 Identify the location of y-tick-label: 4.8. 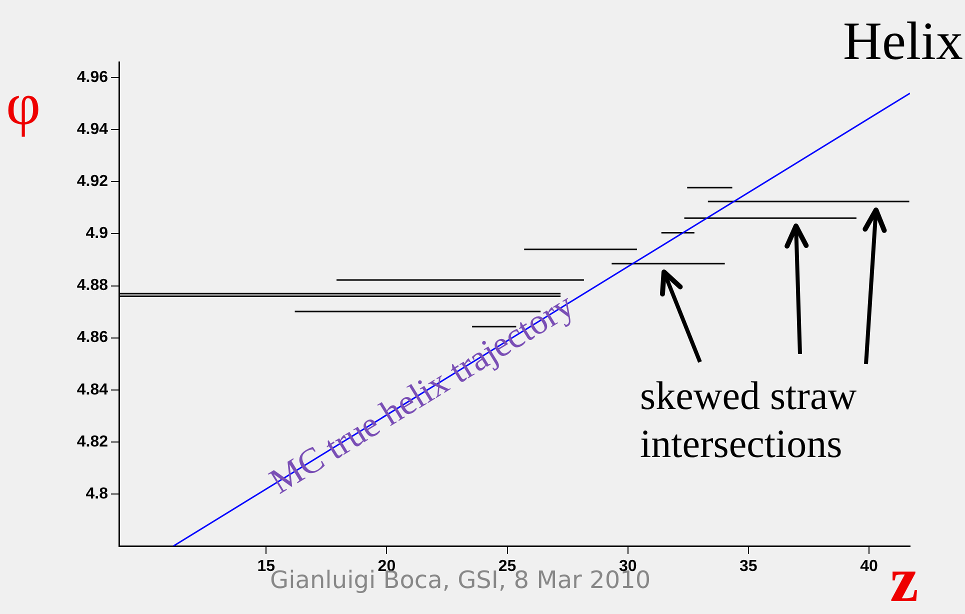
(97, 493).